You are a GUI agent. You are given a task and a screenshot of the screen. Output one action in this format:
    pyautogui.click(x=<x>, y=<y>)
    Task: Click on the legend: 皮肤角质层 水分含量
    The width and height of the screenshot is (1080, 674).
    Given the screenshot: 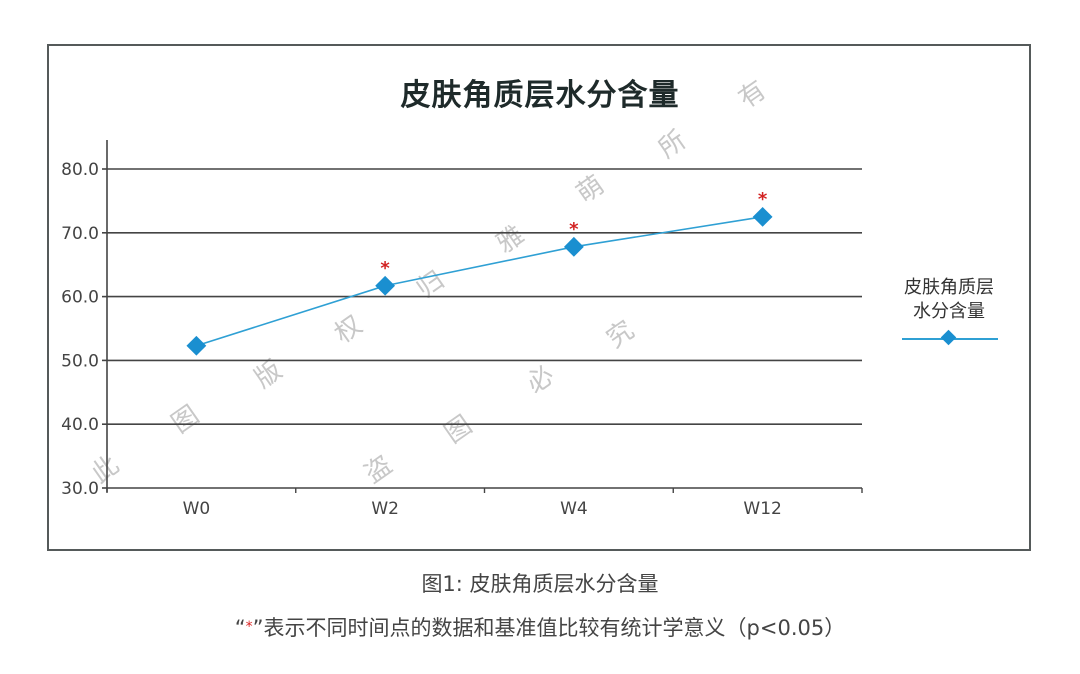 What is the action you would take?
    pyautogui.click(x=949, y=300)
    